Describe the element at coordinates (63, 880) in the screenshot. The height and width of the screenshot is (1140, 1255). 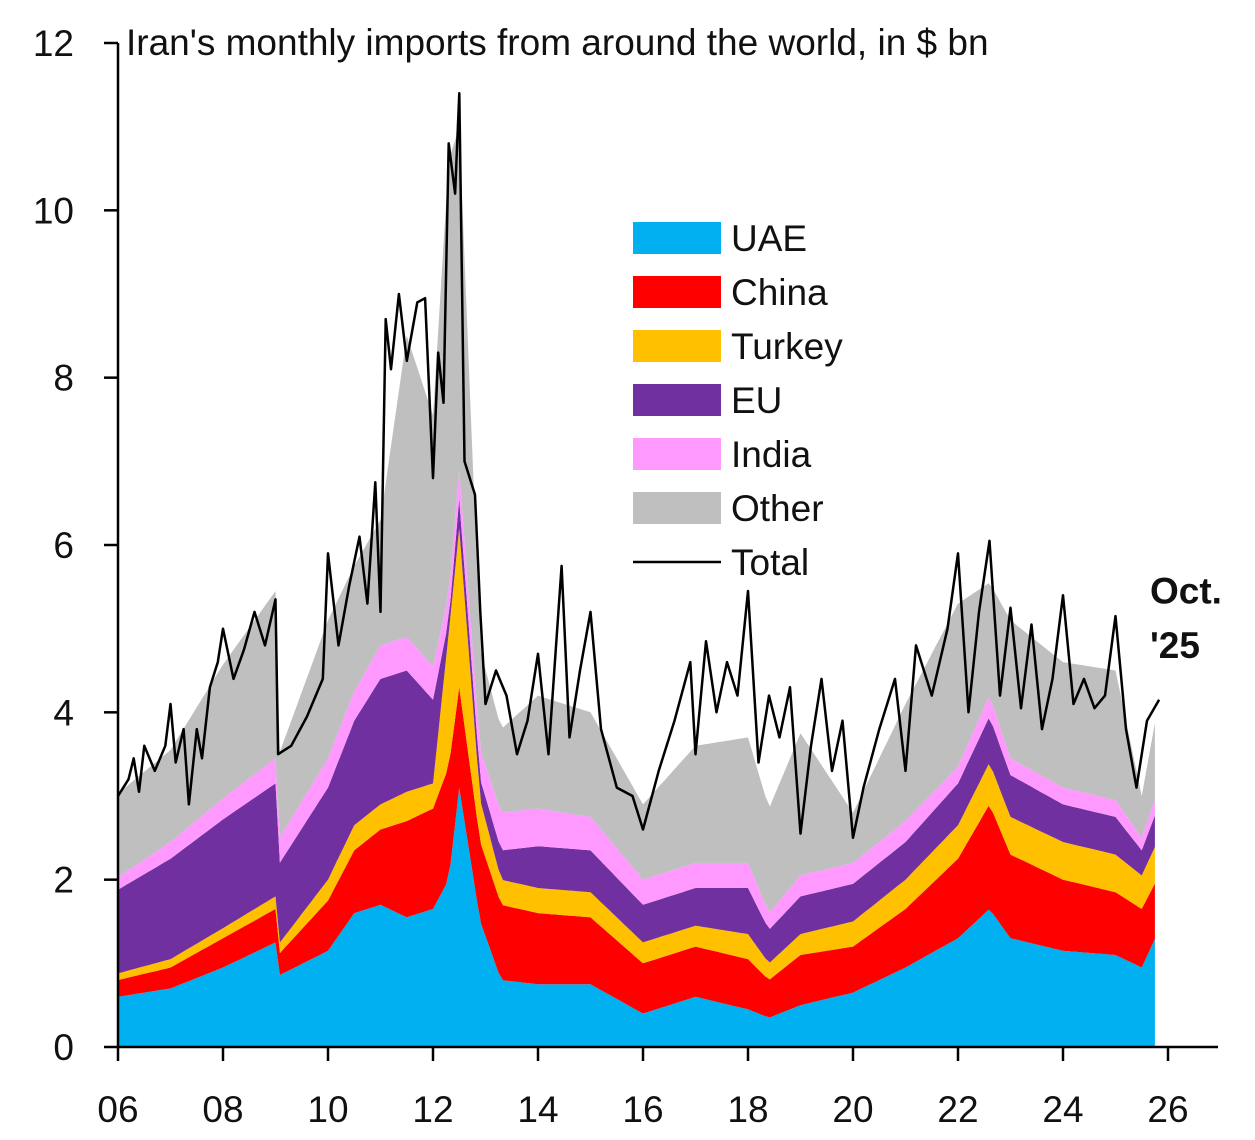
I see `y-tick-label: 2` at that location.